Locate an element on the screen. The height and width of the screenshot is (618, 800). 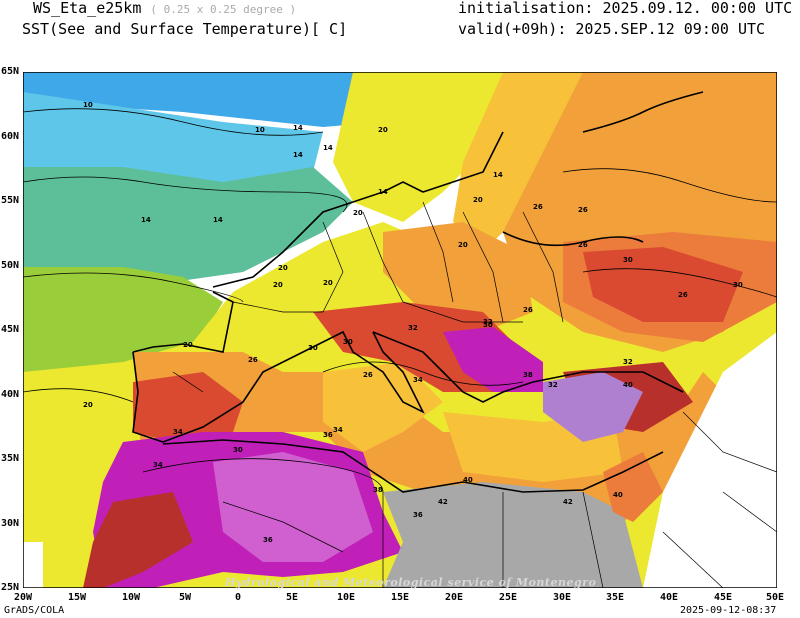
variable-title: SST(See and Surface Temperature)[ C] is located at coordinates (185, 29).